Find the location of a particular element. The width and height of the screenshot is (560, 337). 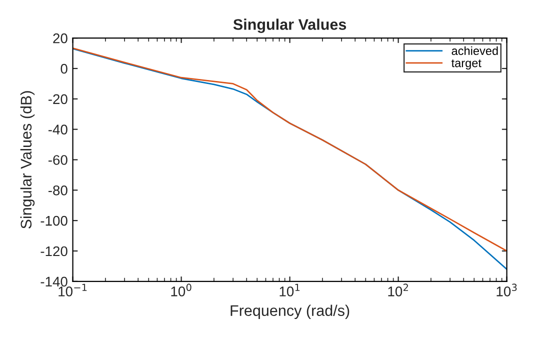

x-tick-label: 10$^{3}$ is located at coordinates (506, 290).